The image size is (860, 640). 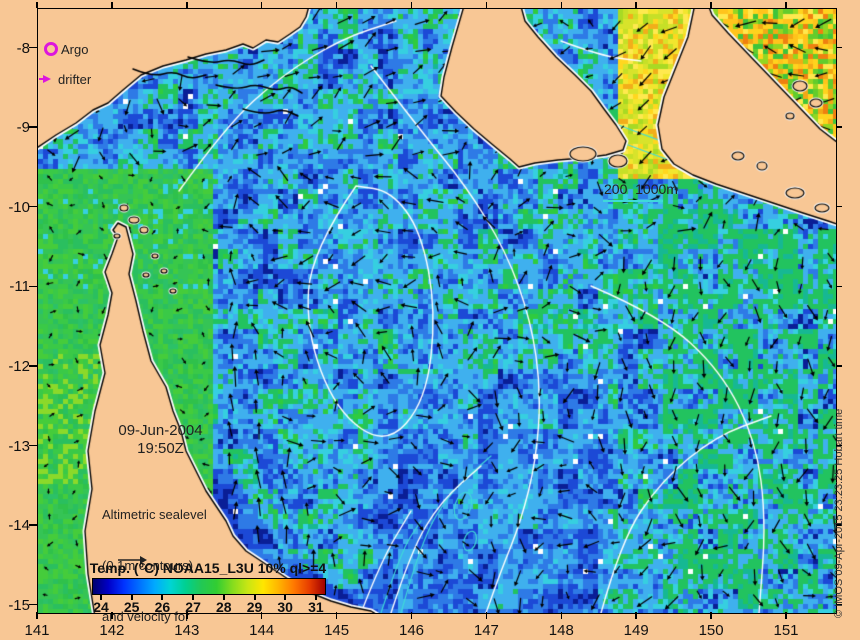 I want to click on colorbar-tick-label: 24, so click(x=101, y=607).